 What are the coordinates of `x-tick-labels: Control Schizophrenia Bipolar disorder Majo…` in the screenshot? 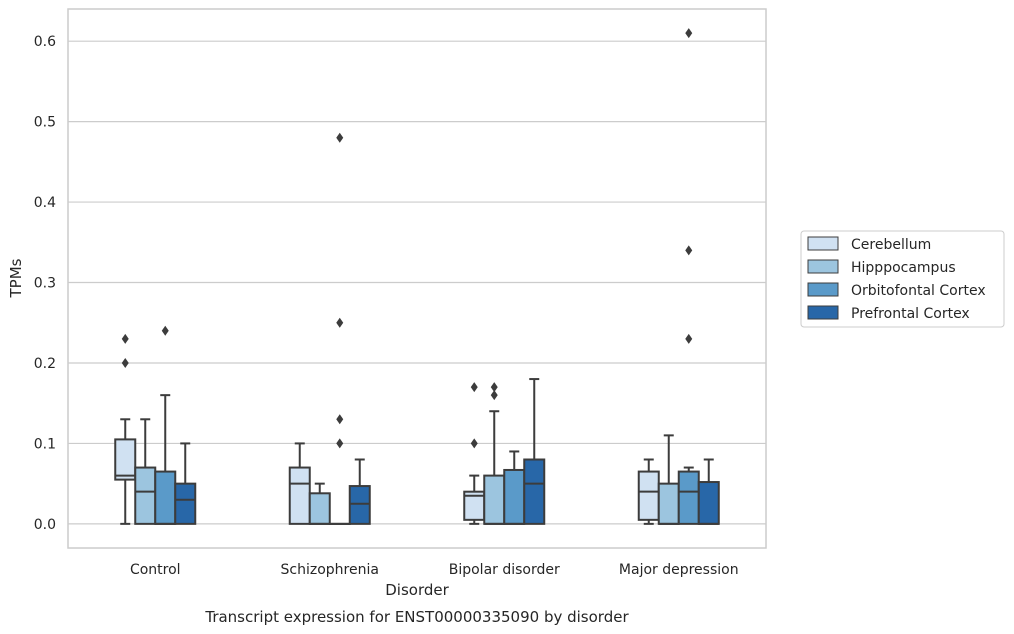 It's located at (434, 570).